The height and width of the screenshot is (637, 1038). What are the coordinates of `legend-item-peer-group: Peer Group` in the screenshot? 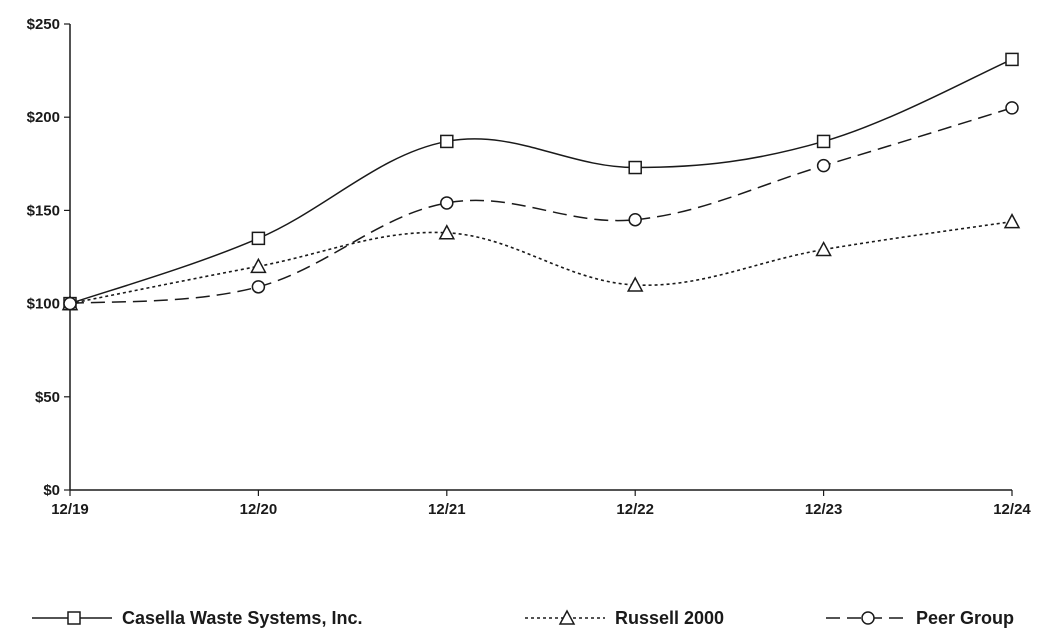 It's located at (920, 618).